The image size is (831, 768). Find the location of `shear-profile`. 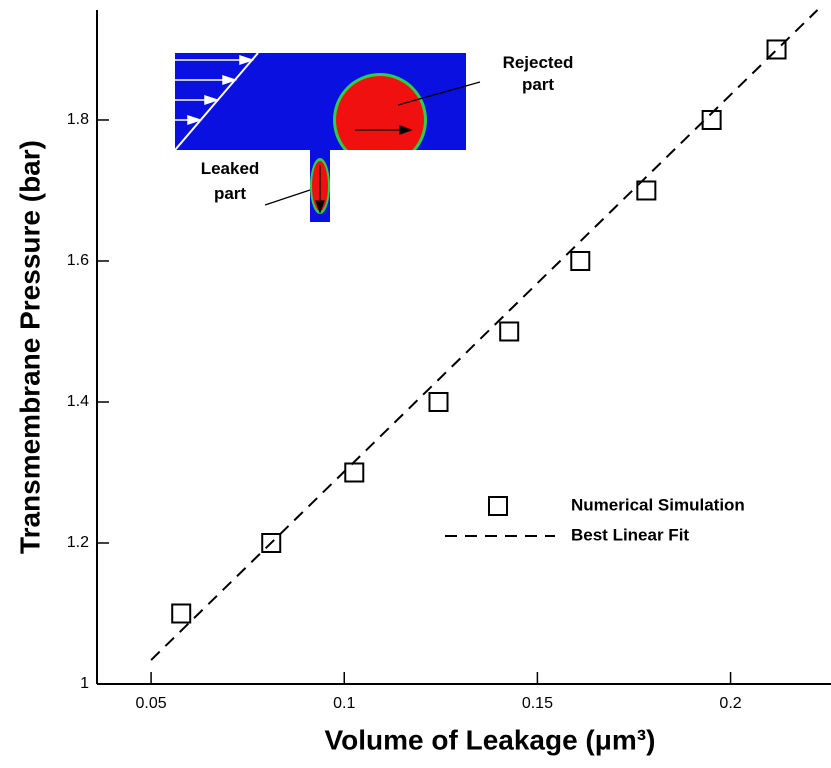

shear-profile is located at coordinates (216, 101).